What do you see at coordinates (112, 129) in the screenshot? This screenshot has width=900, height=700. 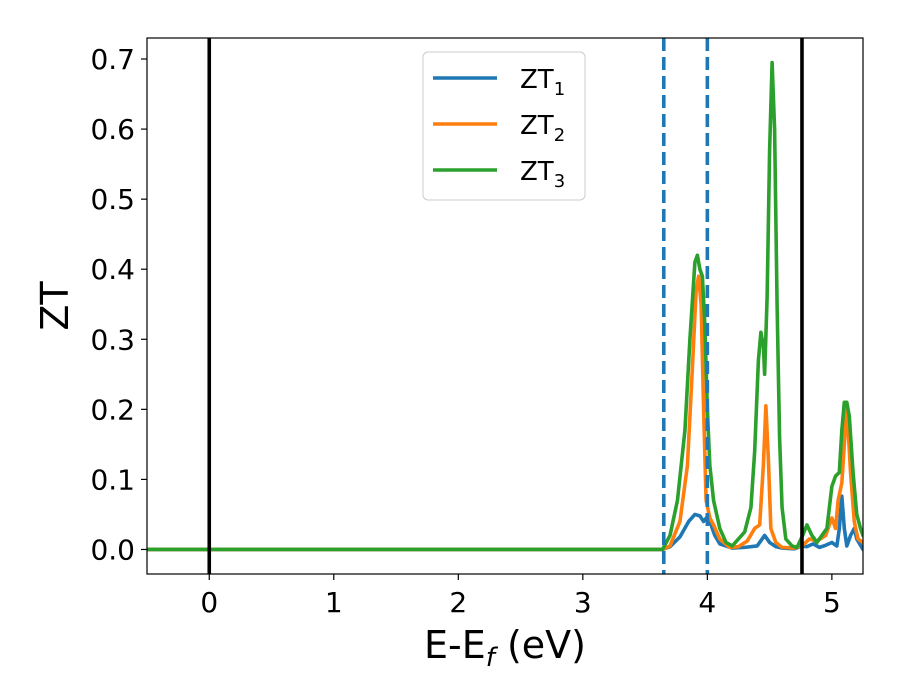 I see `y-tick-label: 0.6` at bounding box center [112, 129].